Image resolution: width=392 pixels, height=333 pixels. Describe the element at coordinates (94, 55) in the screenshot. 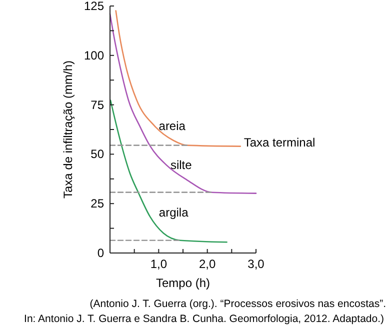

I see `y-tick-label: 100` at that location.